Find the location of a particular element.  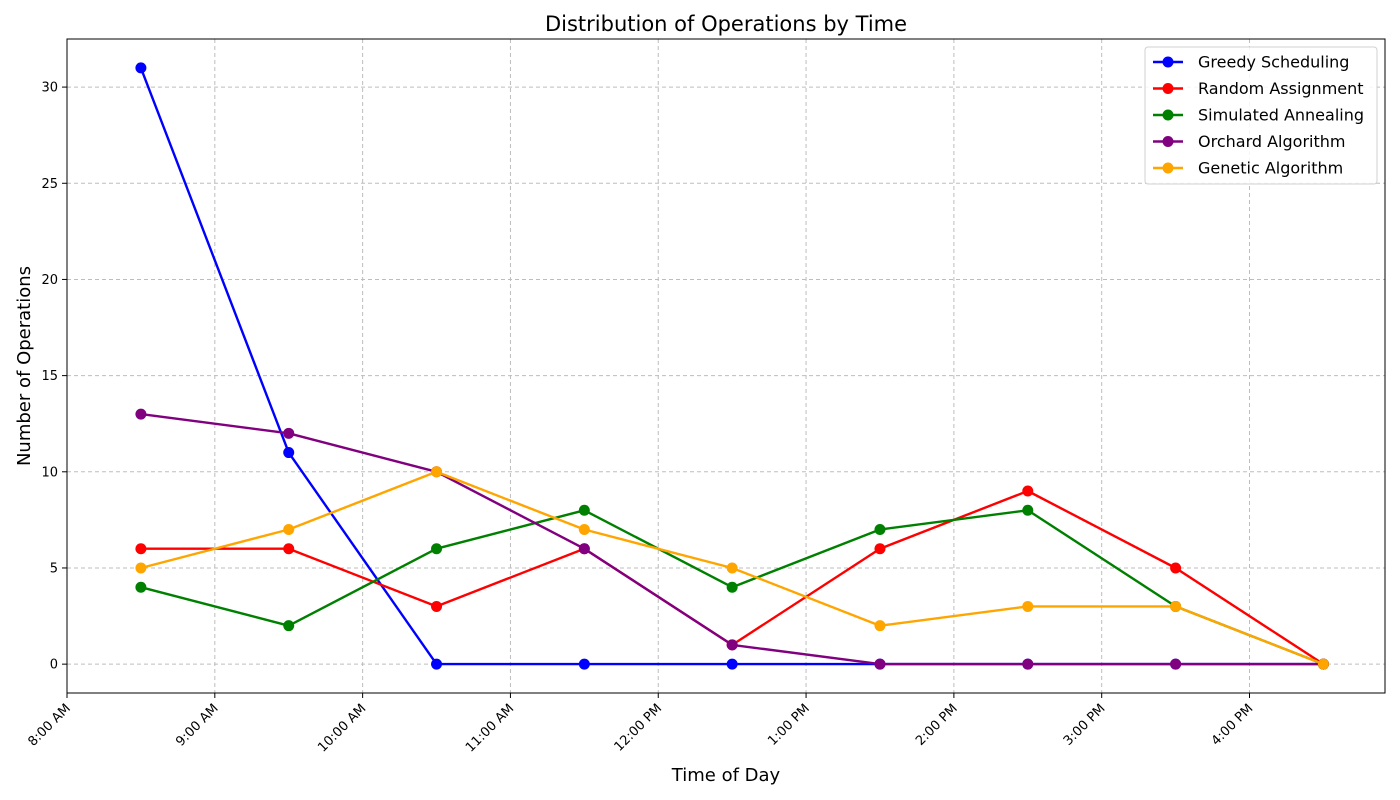

x-tick-label: 4:00 PM is located at coordinates (1233, 725).